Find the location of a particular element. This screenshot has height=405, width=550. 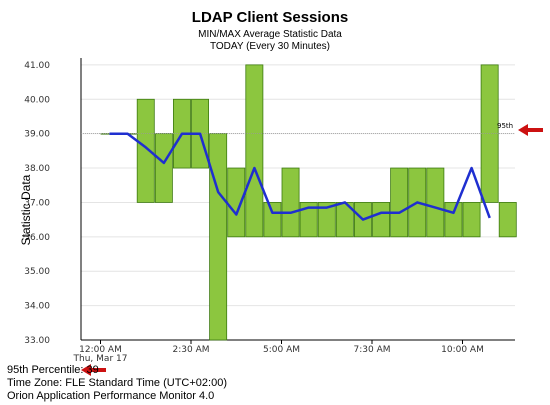

x-tick-label: 12:00 AM is located at coordinates (100, 350).